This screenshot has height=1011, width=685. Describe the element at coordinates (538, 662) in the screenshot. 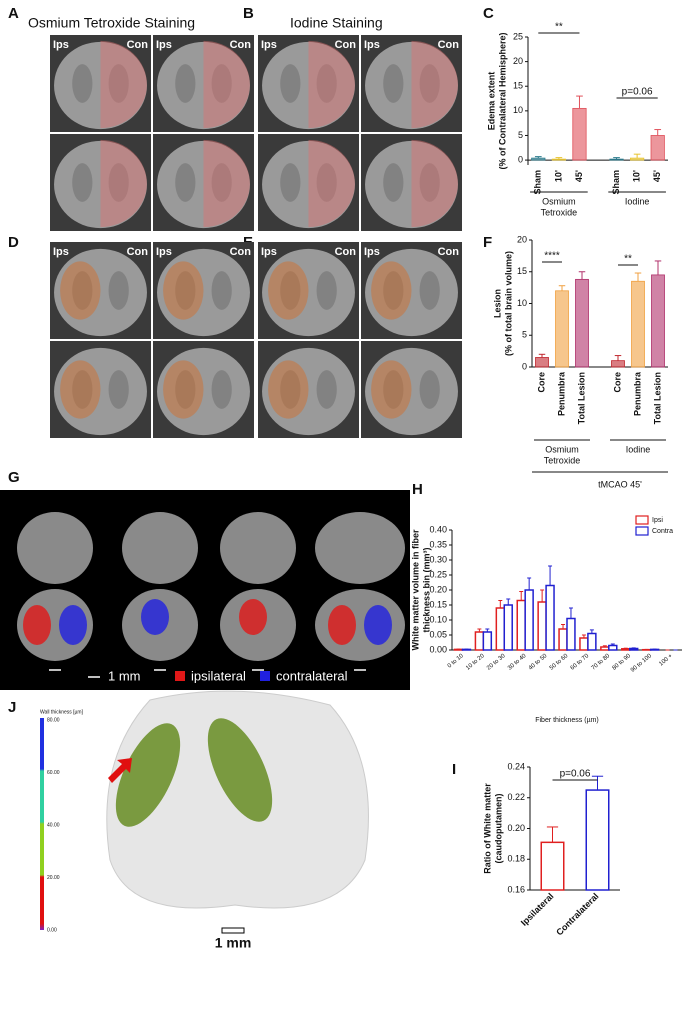

I see `x-tick-label: 40 to 50` at that location.